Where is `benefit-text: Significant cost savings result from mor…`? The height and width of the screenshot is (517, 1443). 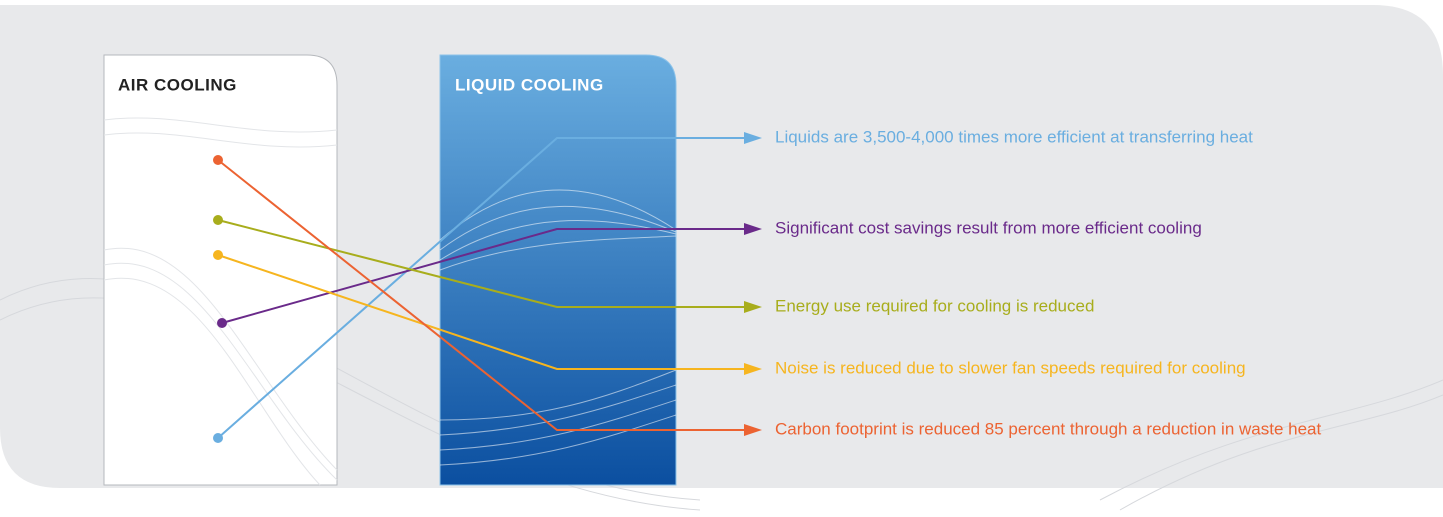
benefit-text: Significant cost savings result from mor… is located at coordinates (988, 227).